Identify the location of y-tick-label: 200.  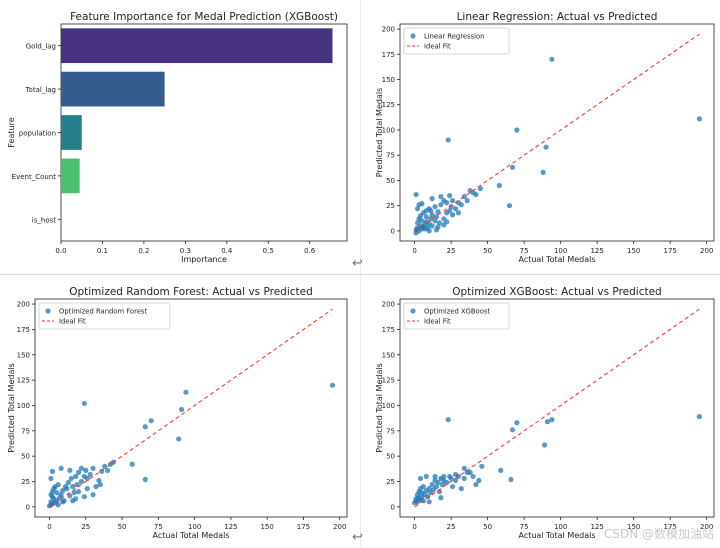
(23, 305).